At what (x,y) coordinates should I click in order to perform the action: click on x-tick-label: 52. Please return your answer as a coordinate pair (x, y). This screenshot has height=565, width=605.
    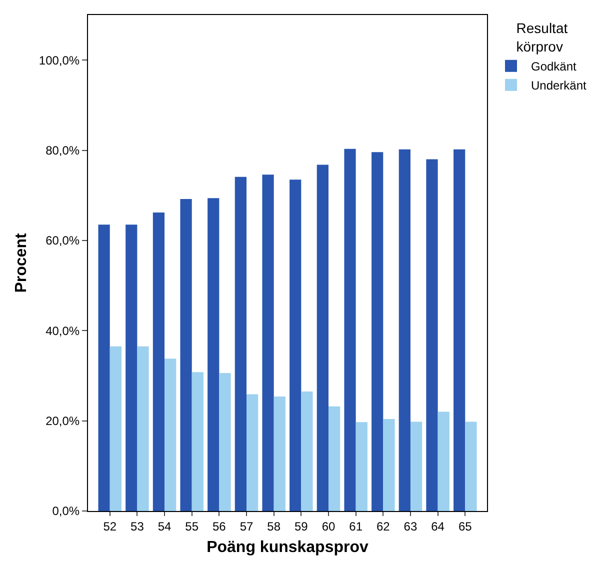
    Looking at the image, I should click on (110, 526).